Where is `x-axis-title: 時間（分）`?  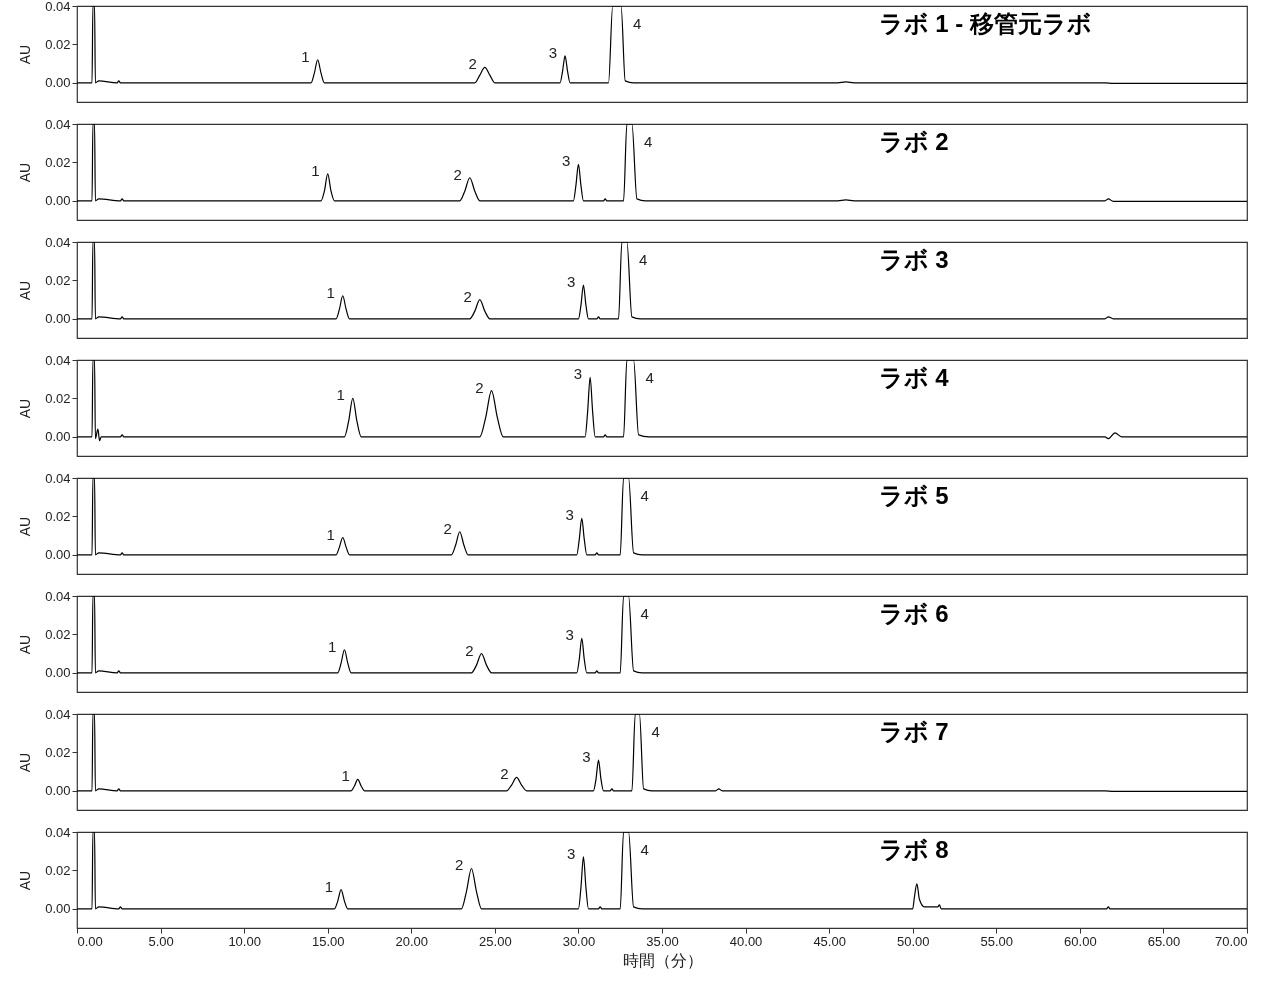
x-axis-title: 時間（分） is located at coordinates (662, 960).